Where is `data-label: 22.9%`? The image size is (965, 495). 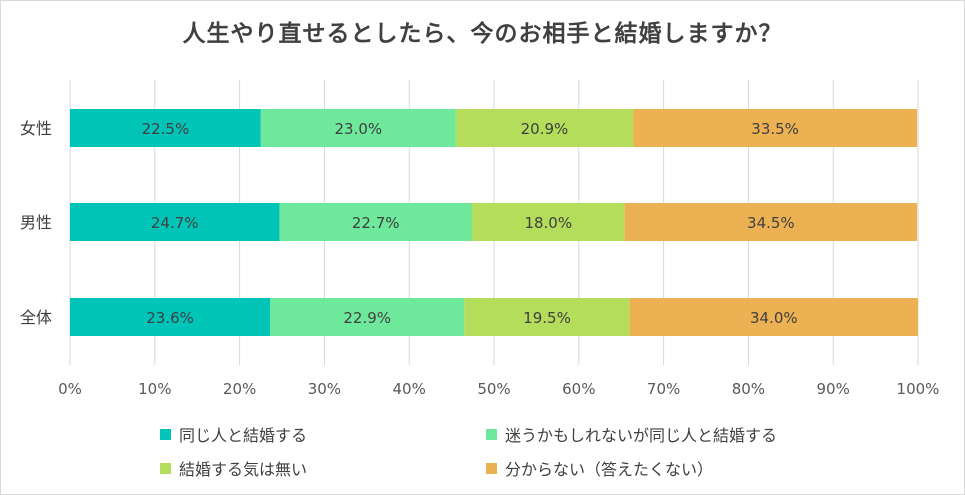
data-label: 22.9% is located at coordinates (367, 318).